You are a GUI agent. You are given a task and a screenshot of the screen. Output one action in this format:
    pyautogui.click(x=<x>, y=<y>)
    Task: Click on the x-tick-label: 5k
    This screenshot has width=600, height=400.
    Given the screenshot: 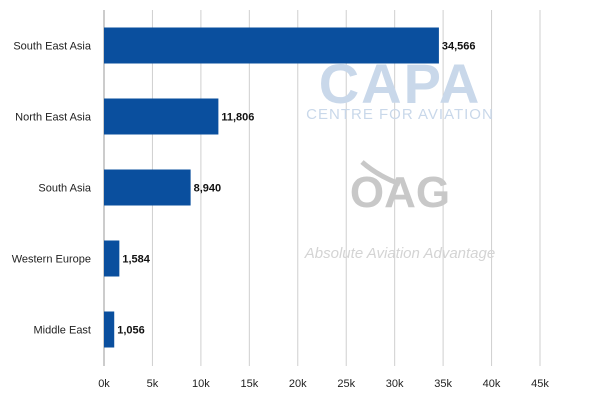 What is the action you would take?
    pyautogui.click(x=153, y=384)
    